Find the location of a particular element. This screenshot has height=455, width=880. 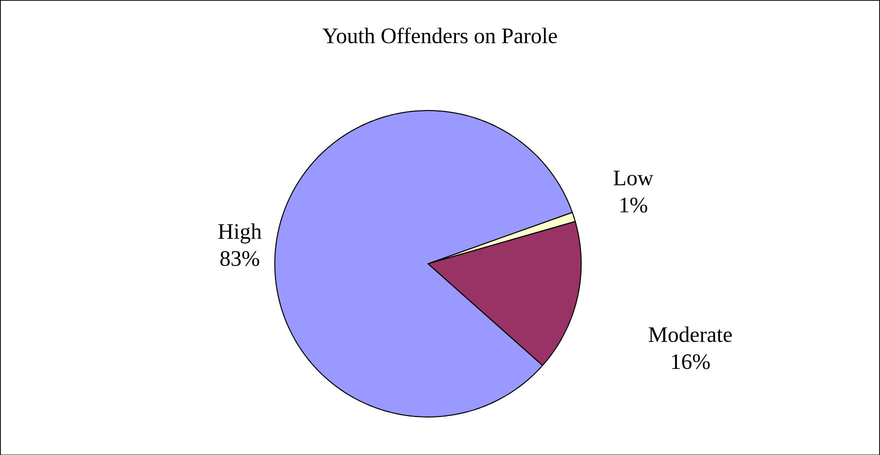

chart-title: Youth Offenders on Parole is located at coordinates (439, 35).